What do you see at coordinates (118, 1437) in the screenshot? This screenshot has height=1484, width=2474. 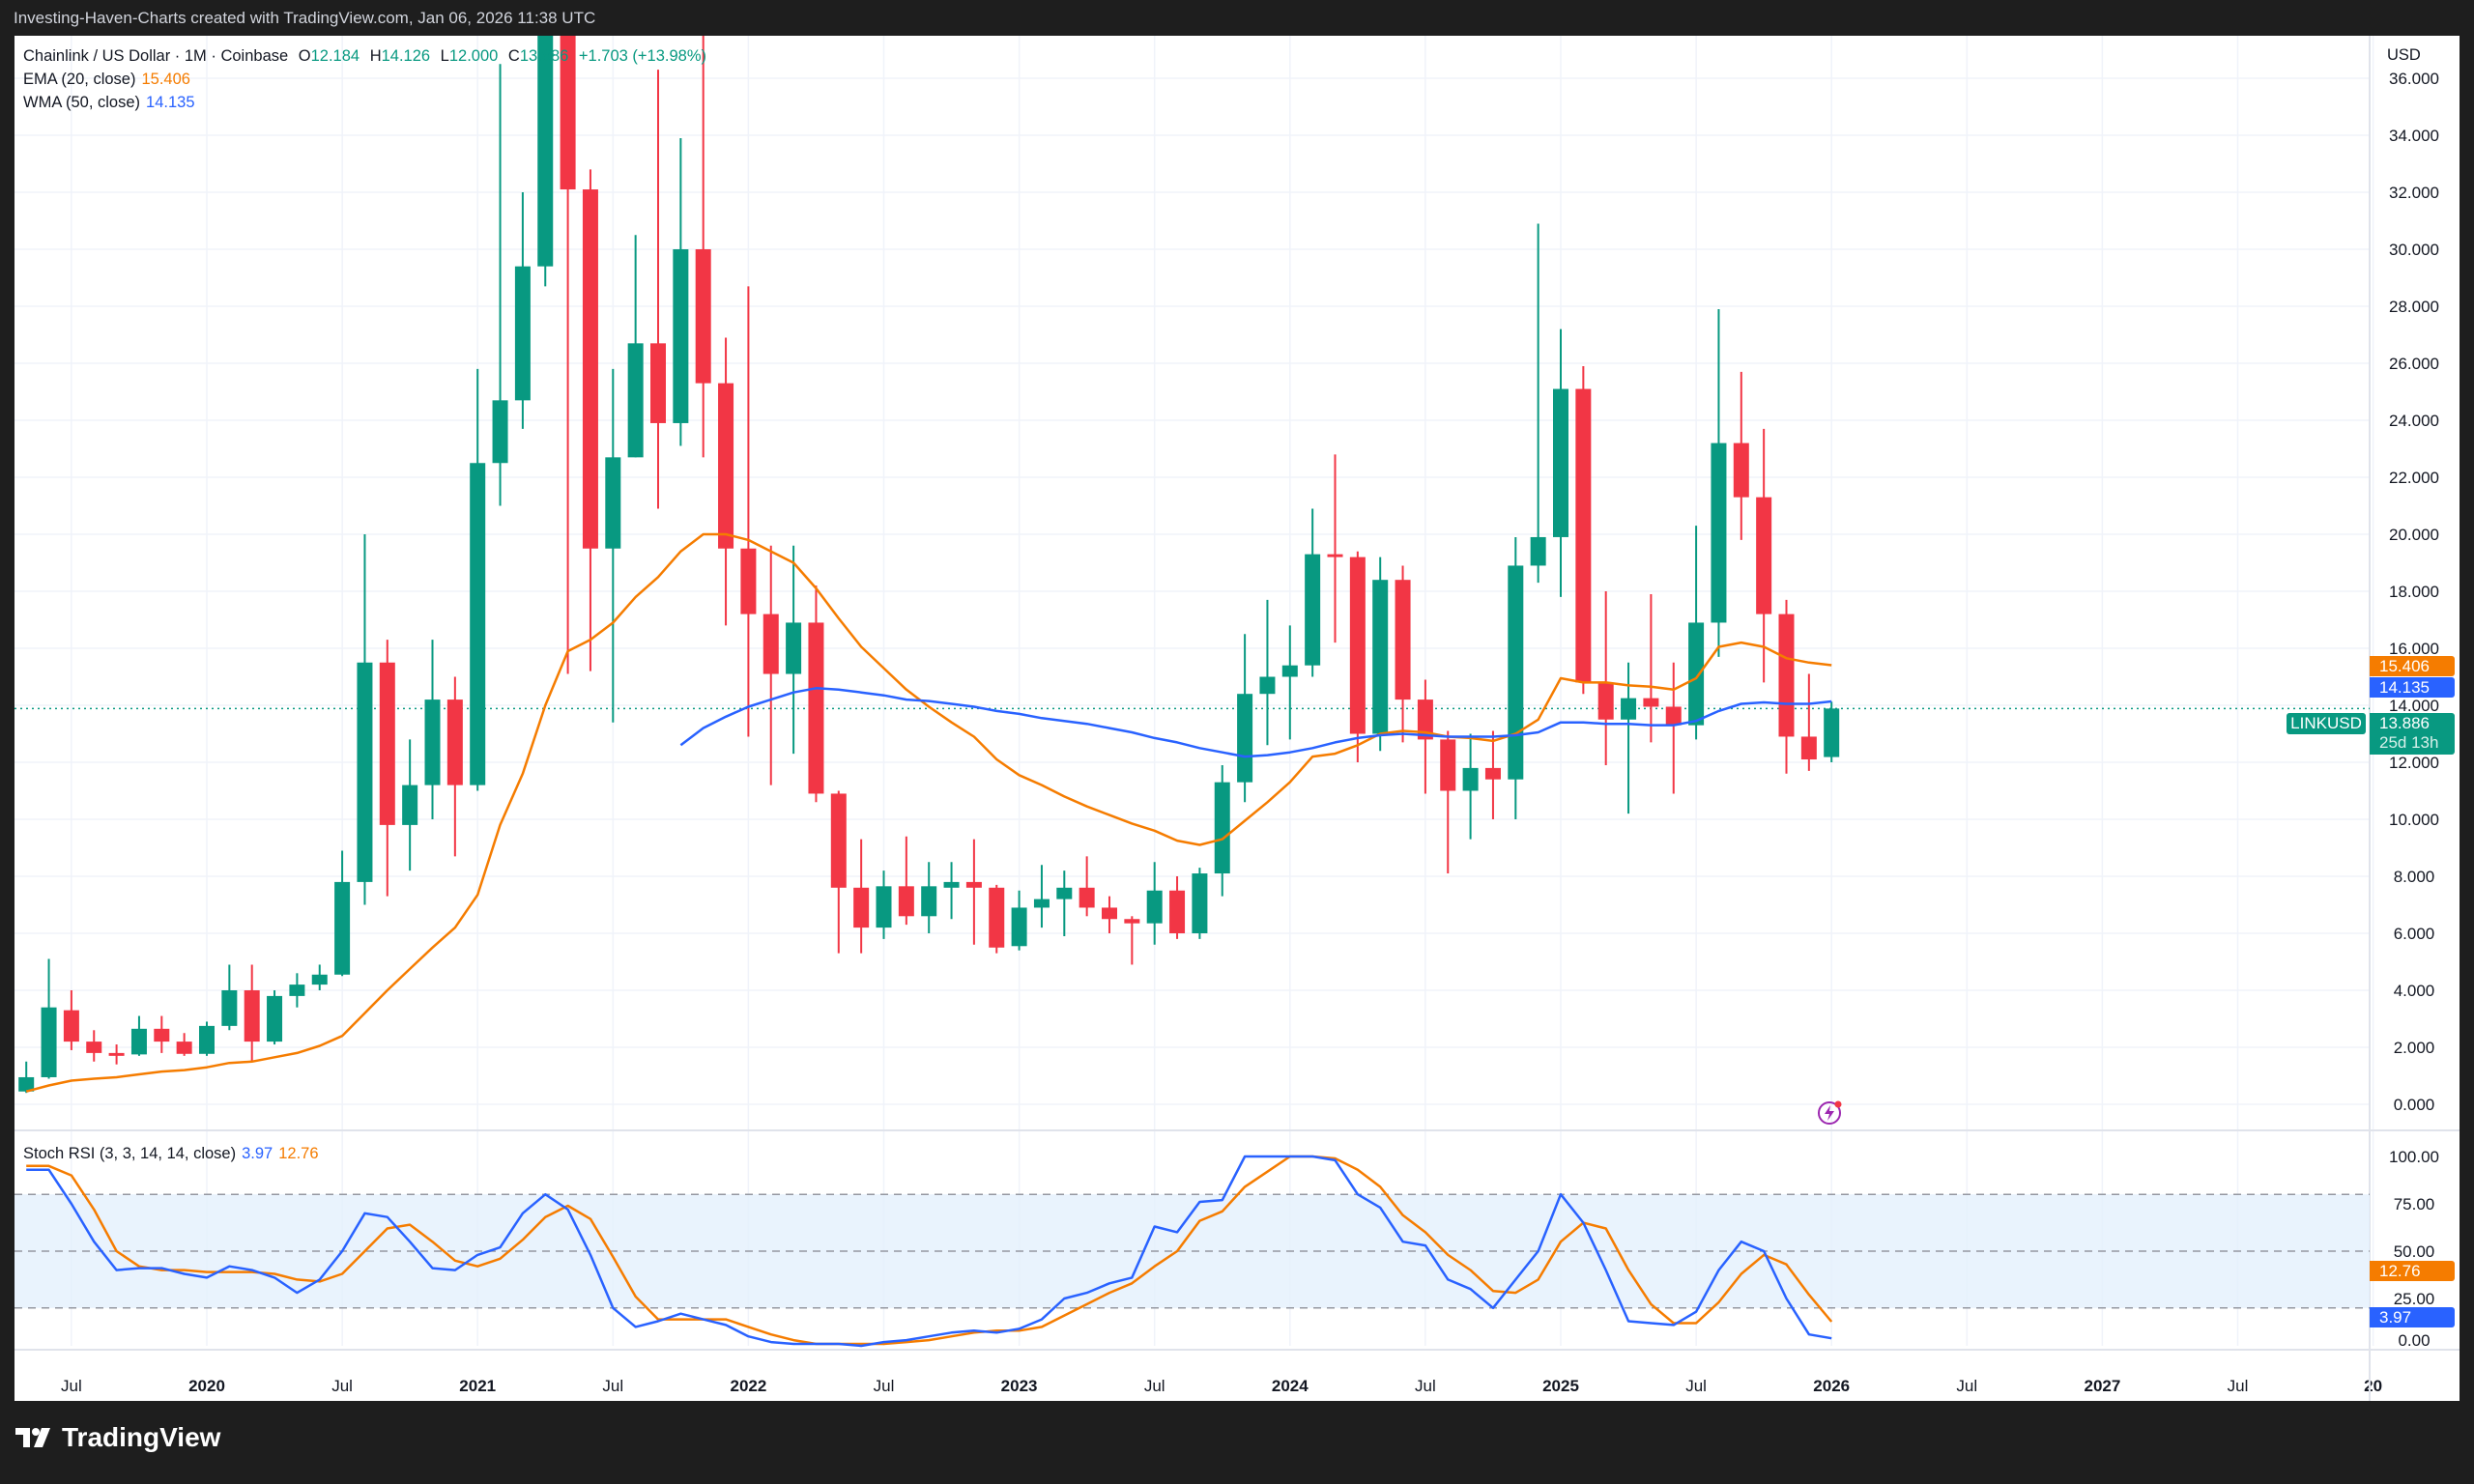 I see `tradingview-logo: TradingView` at bounding box center [118, 1437].